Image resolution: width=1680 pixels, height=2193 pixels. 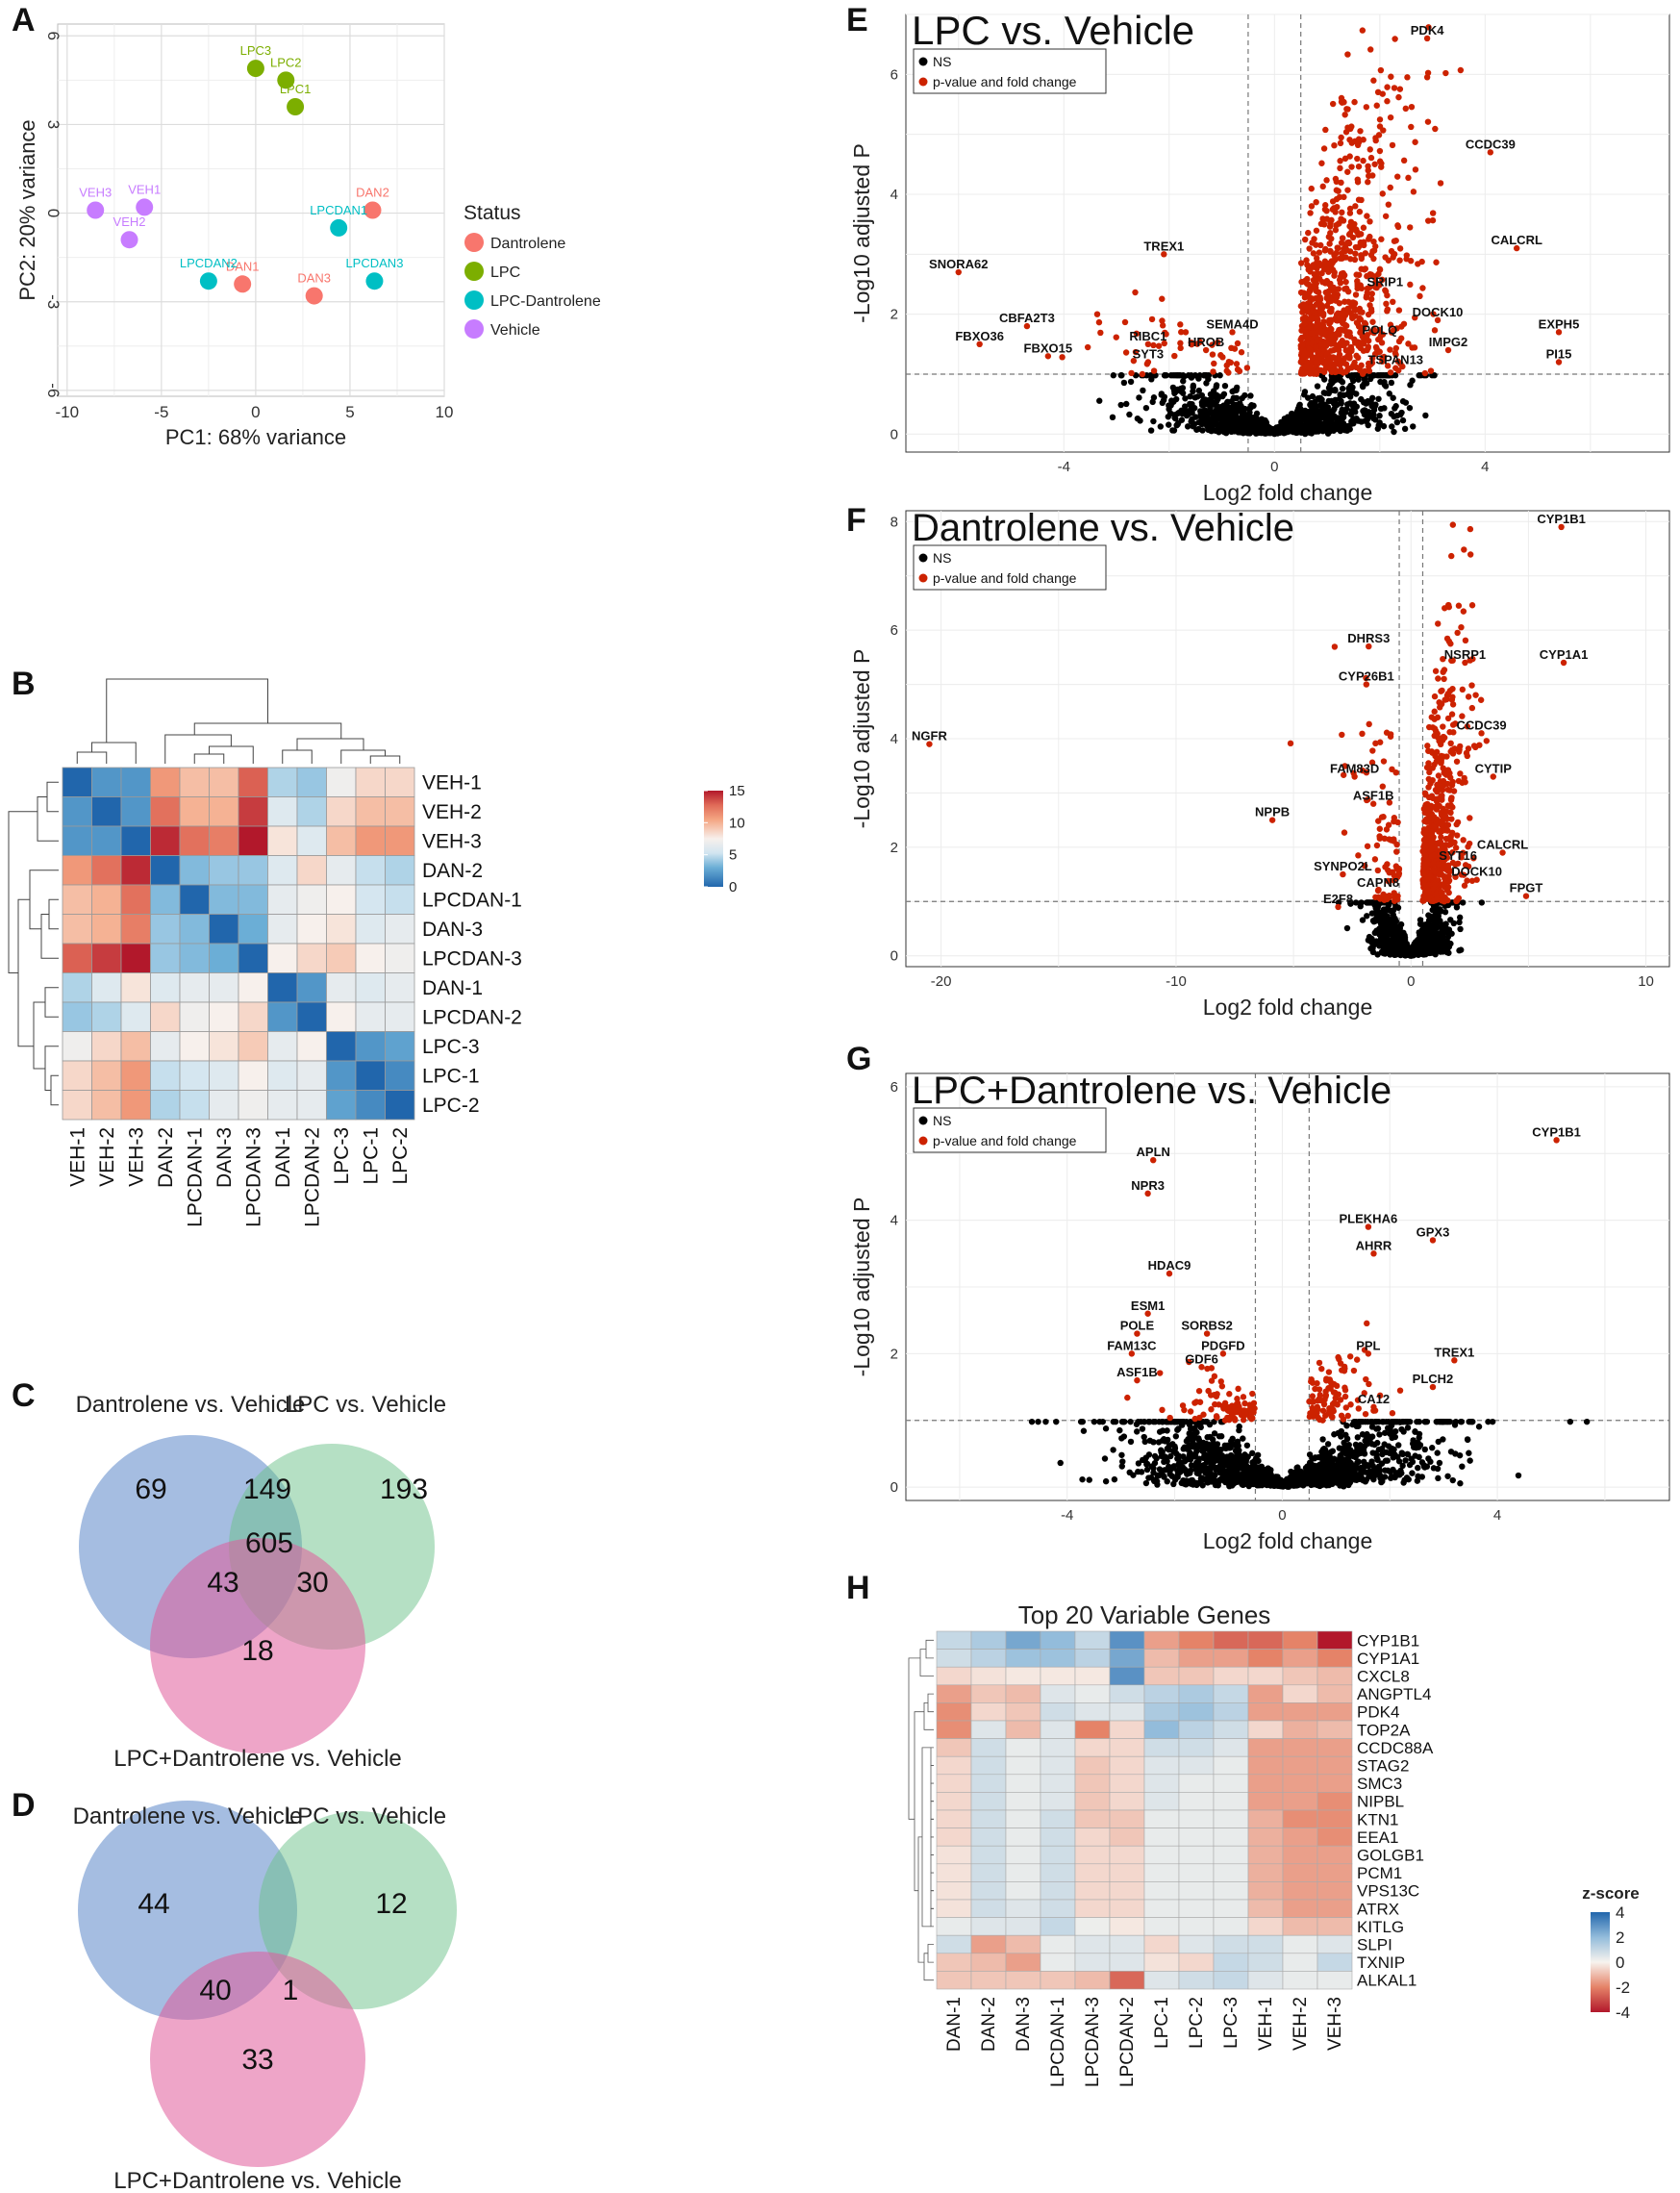 I want to click on legend-sig-label: p-value and fold change, so click(x=1005, y=82).